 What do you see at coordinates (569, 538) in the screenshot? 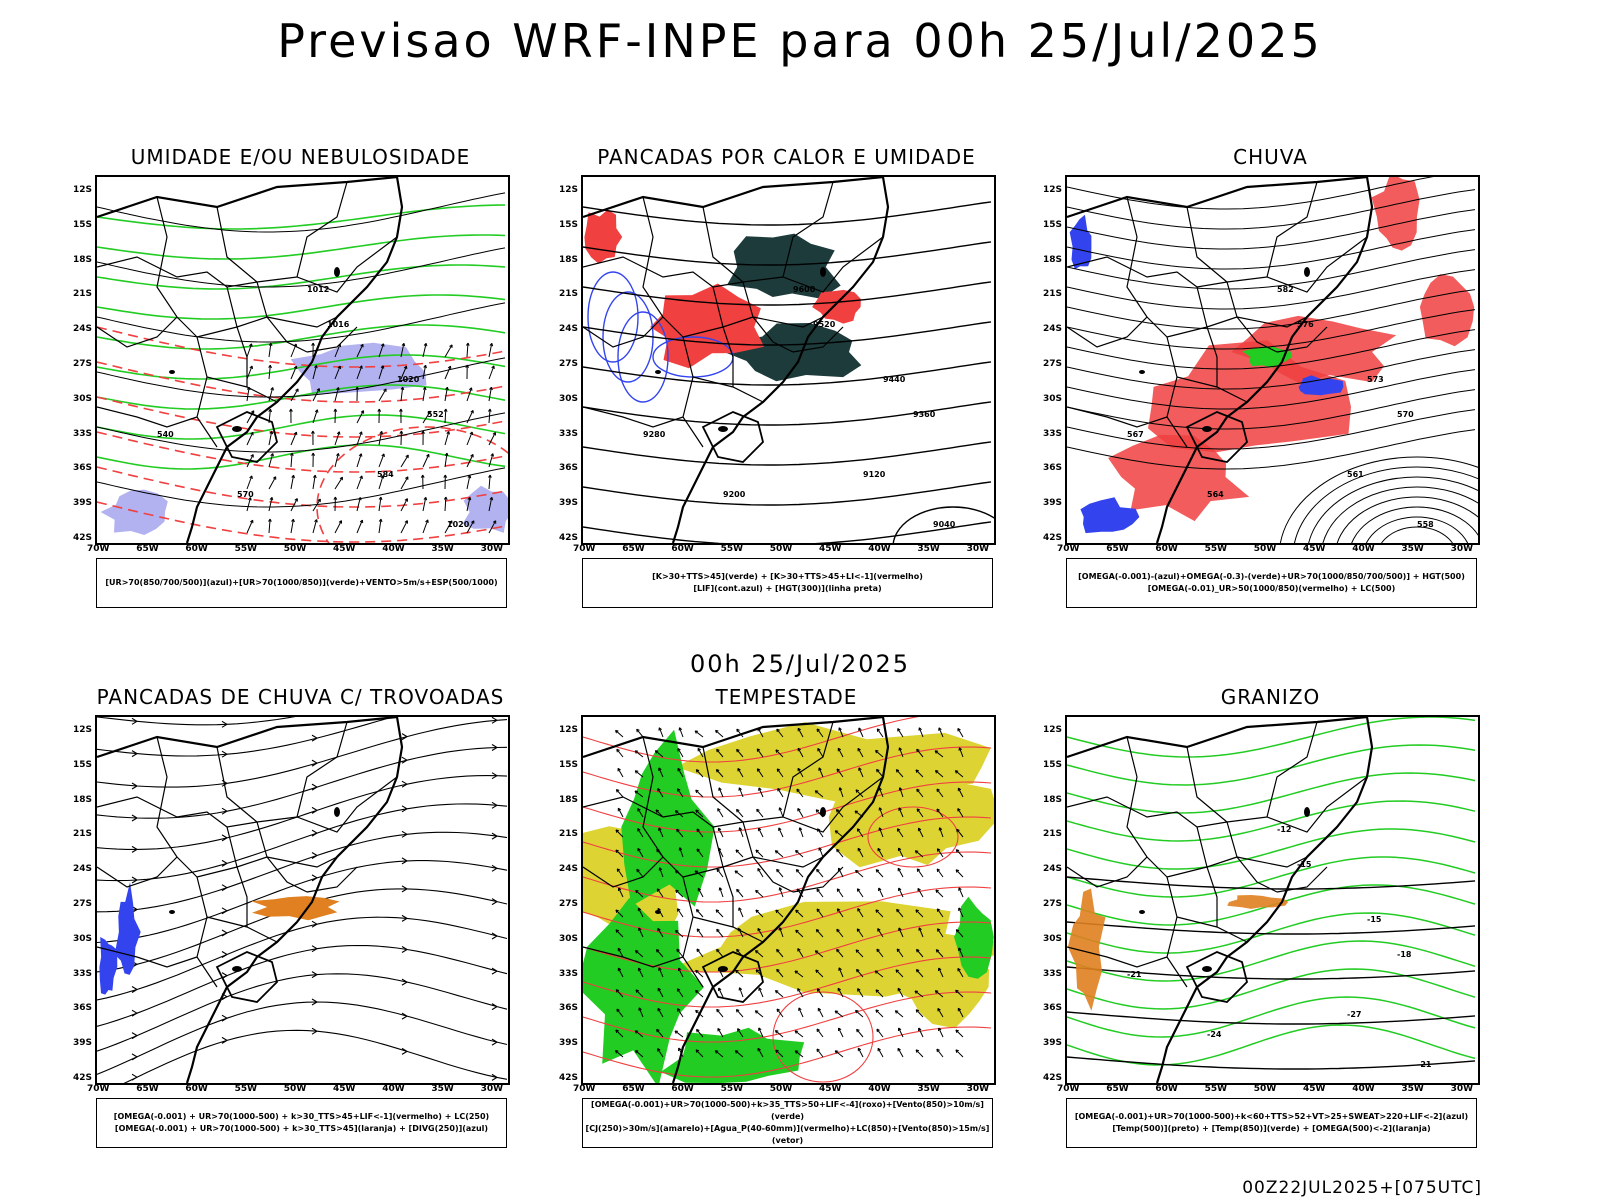
I see `lat-tick-label: 42S` at bounding box center [569, 538].